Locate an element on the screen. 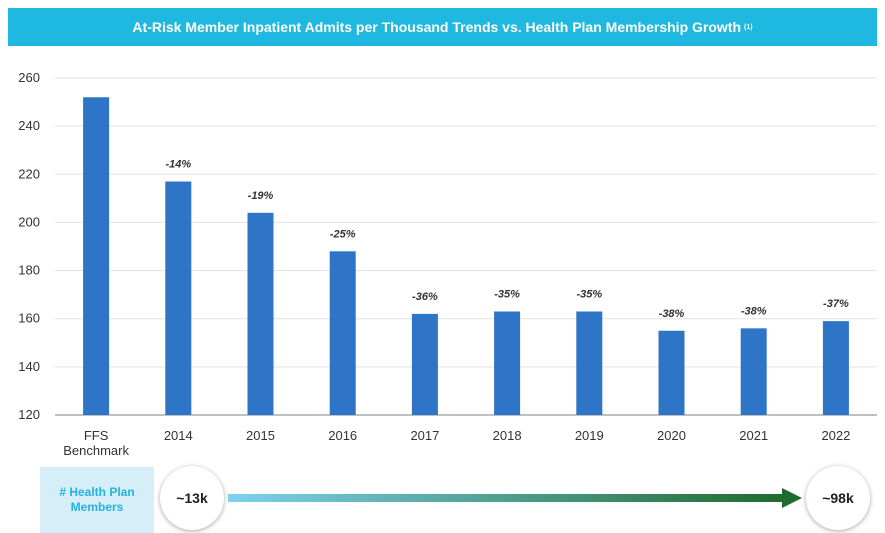  y-tick-label: 220 is located at coordinates (29, 173).